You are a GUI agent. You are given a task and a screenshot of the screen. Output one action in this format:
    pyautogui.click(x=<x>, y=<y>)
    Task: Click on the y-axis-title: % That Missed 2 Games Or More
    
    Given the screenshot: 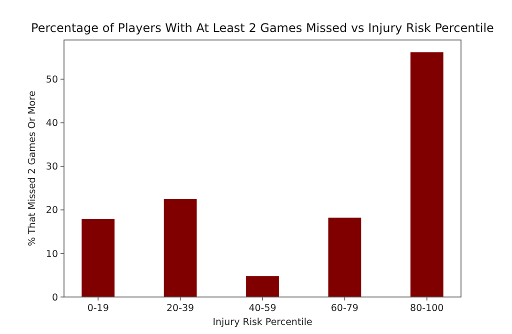 What is the action you would take?
    pyautogui.click(x=32, y=168)
    